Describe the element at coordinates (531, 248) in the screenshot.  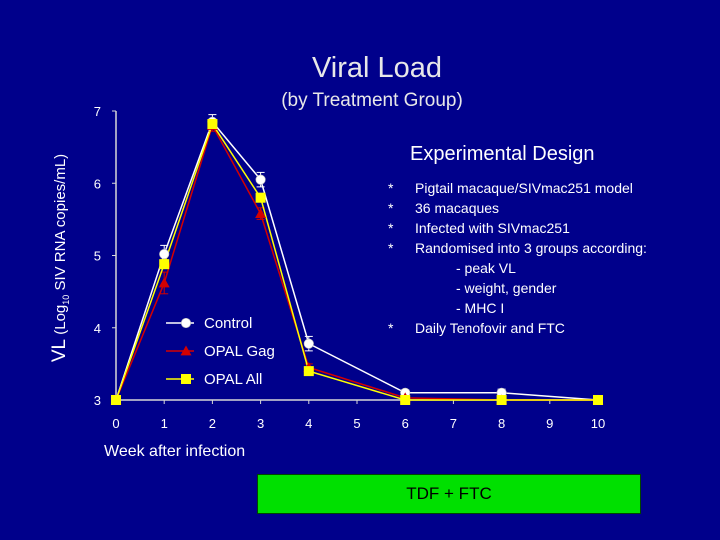
I see `design-item-text: Randomised into 3 groups according:` at that location.